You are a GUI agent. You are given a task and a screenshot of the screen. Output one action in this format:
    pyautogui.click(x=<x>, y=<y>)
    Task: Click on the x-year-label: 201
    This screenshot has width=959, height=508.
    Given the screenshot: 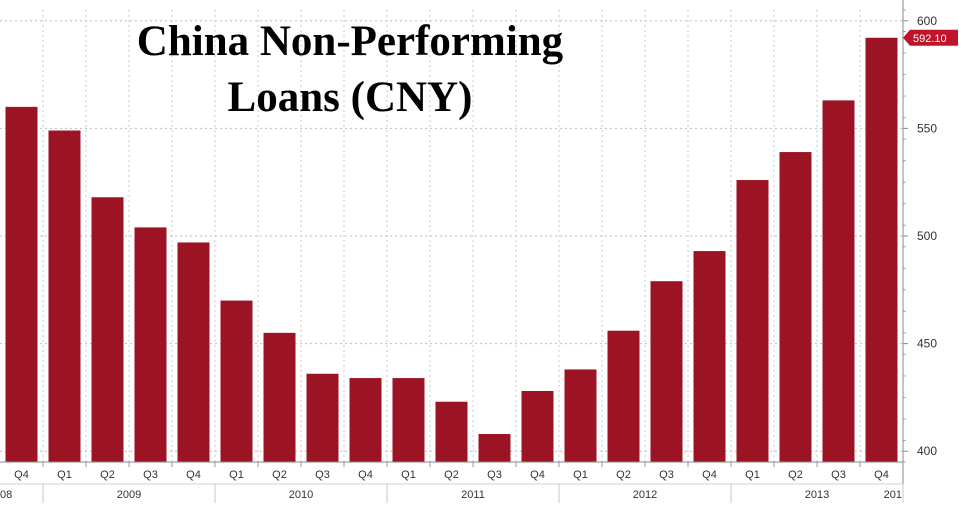 What is the action you would take?
    pyautogui.click(x=893, y=495)
    